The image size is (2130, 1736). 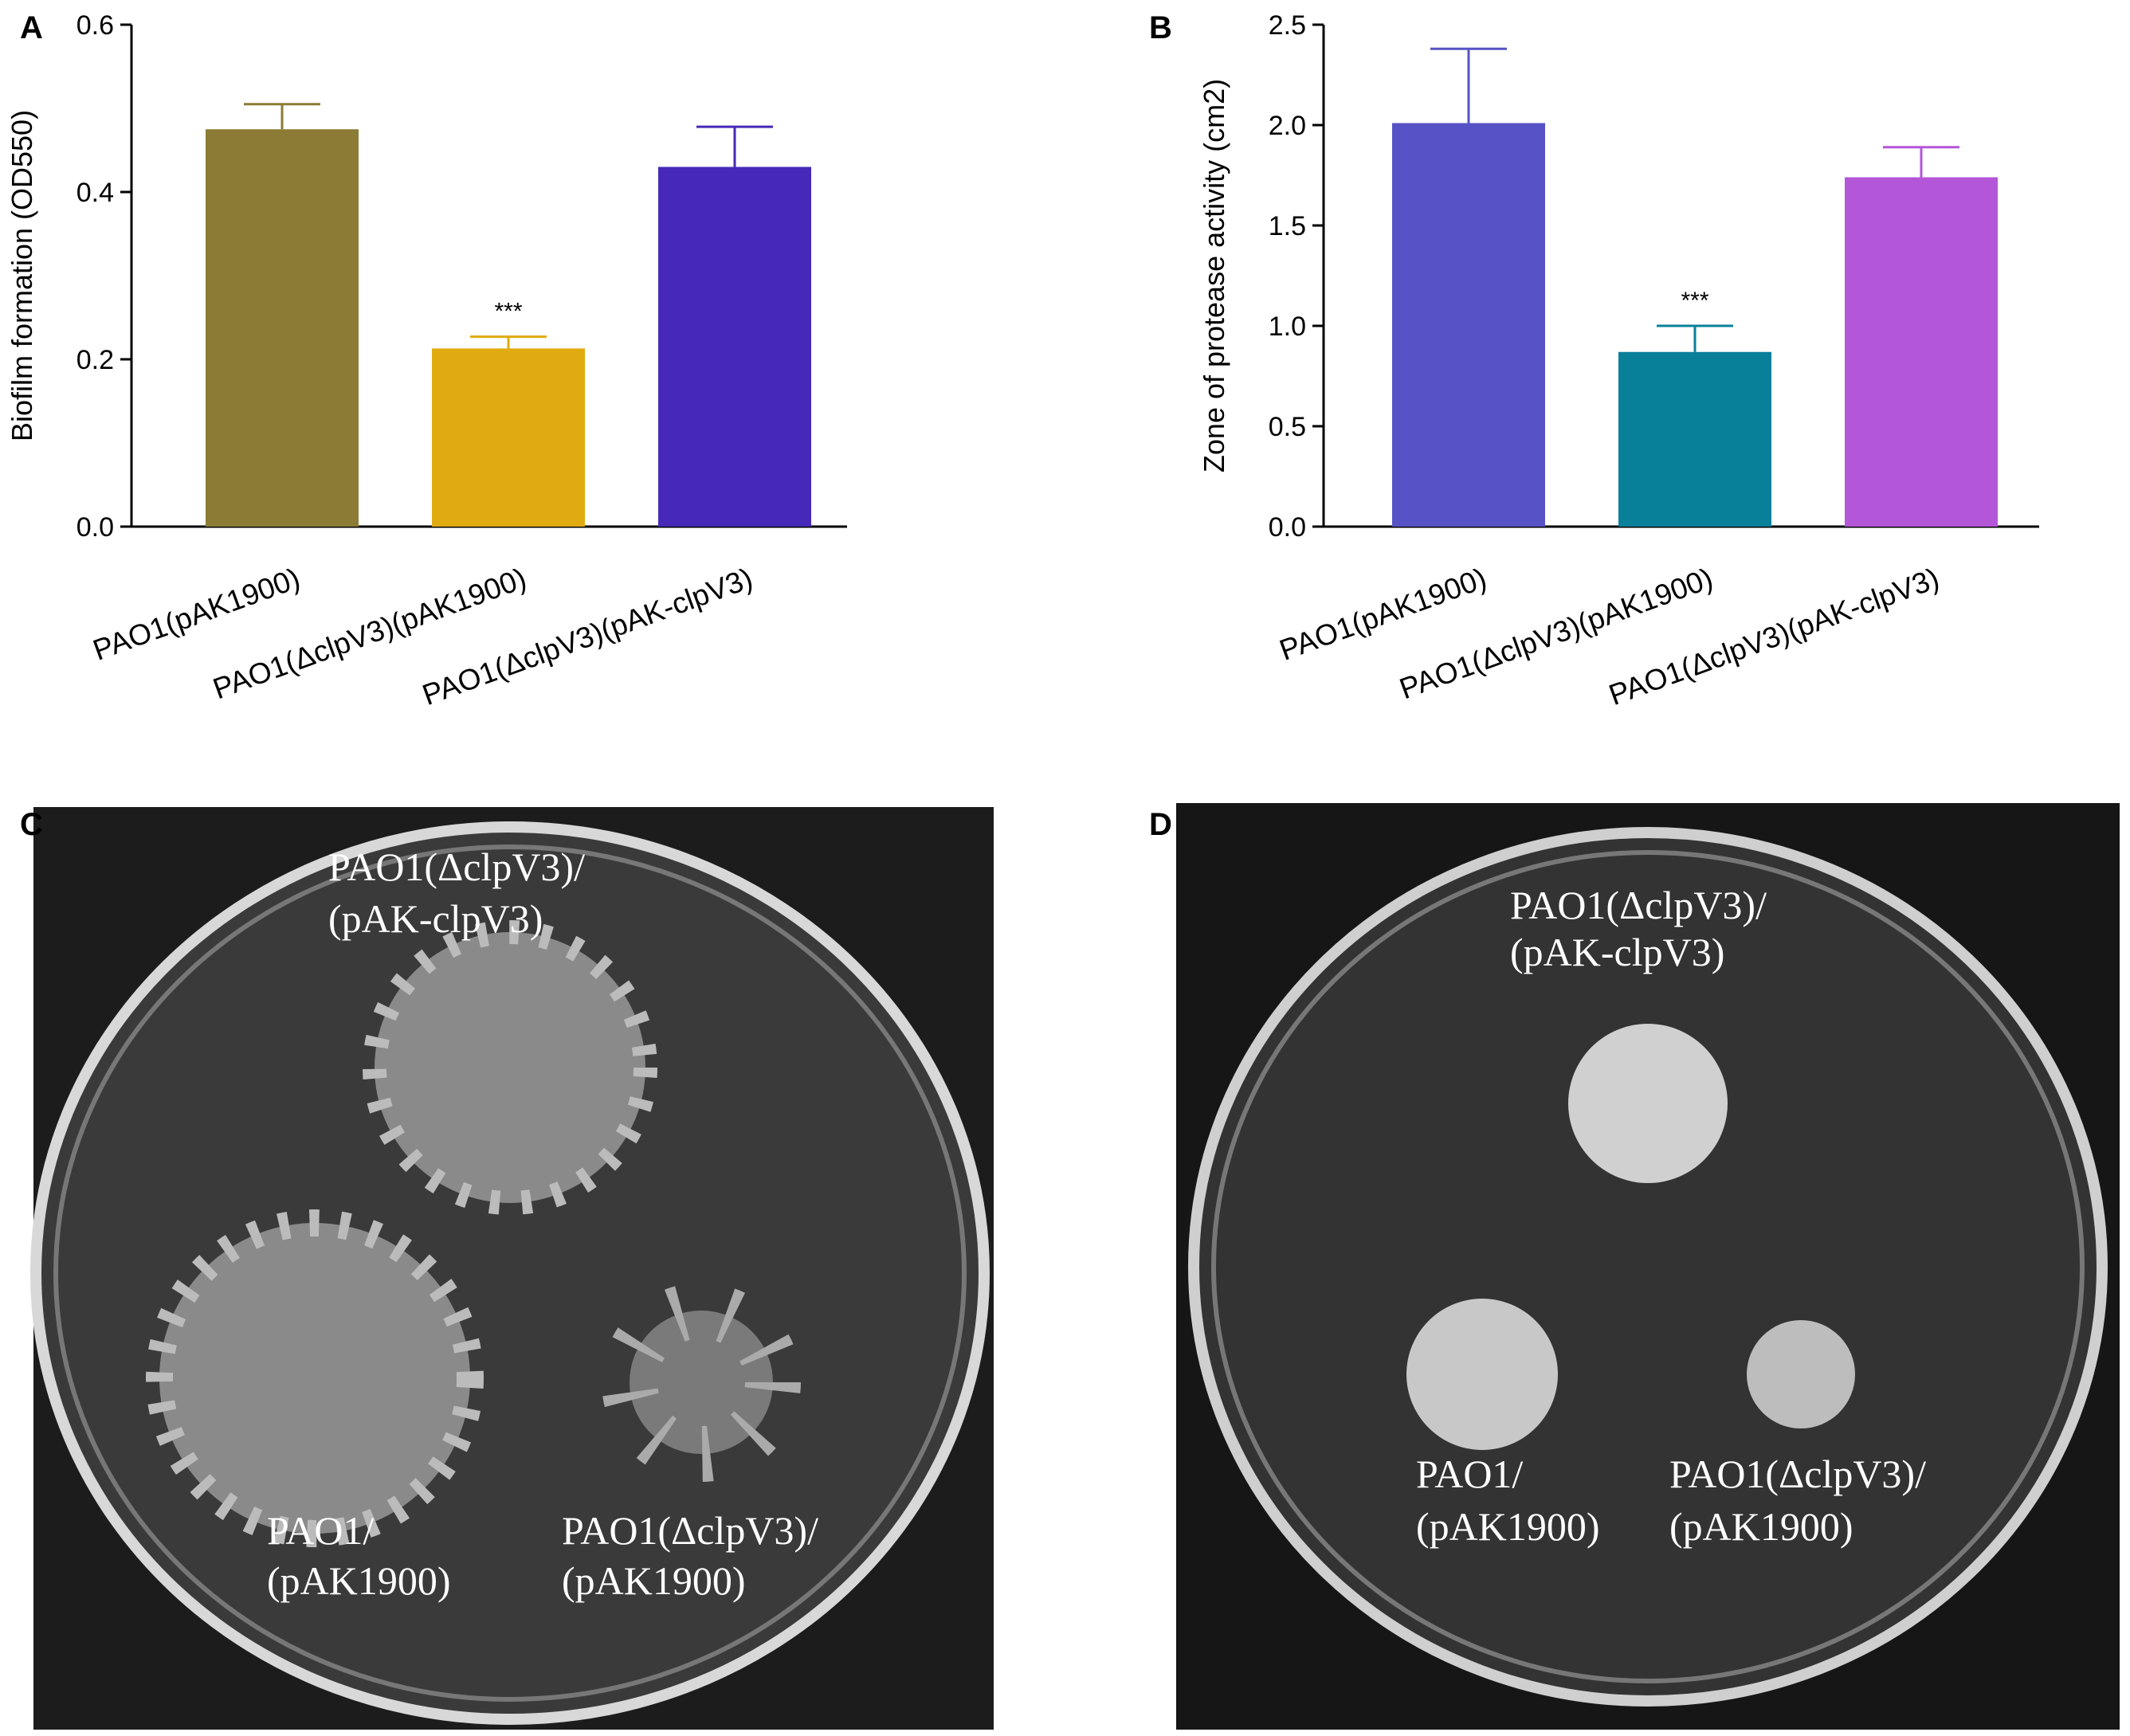 What do you see at coordinates (95, 193) in the screenshot?
I see `y-tick-label: 0.4` at bounding box center [95, 193].